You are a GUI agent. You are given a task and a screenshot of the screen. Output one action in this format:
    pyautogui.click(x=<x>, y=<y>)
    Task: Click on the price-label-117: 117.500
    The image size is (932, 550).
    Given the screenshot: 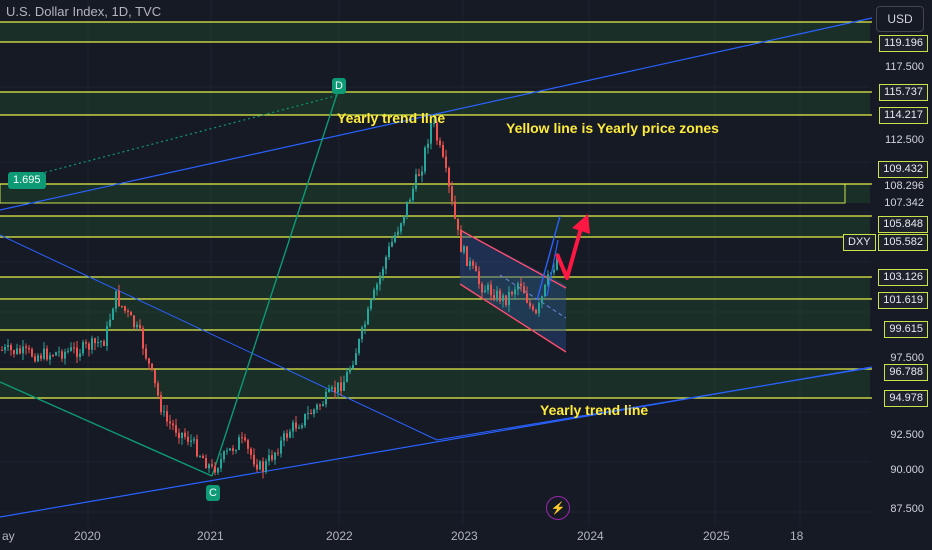 What is the action you would take?
    pyautogui.click(x=904, y=67)
    